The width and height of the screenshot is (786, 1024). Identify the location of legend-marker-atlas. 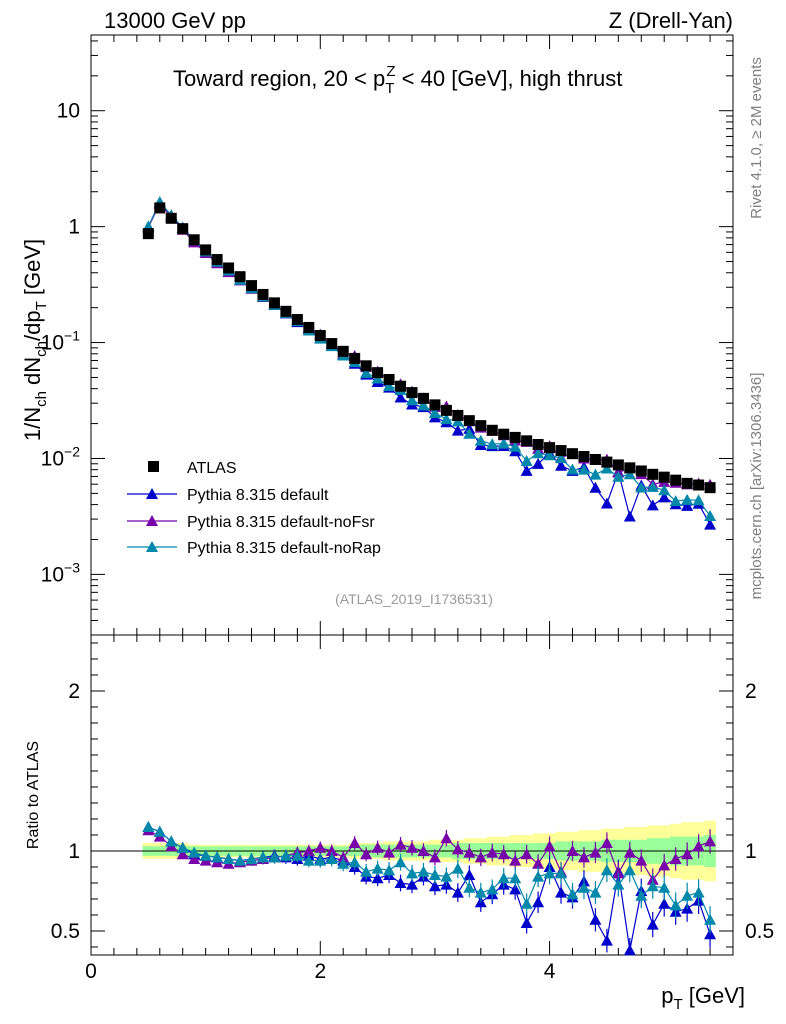
(153, 466).